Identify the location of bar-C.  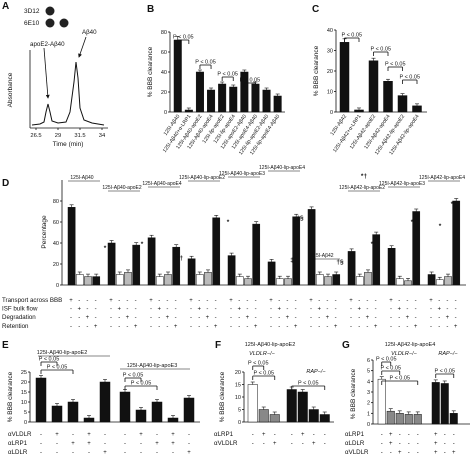
(417, 109).